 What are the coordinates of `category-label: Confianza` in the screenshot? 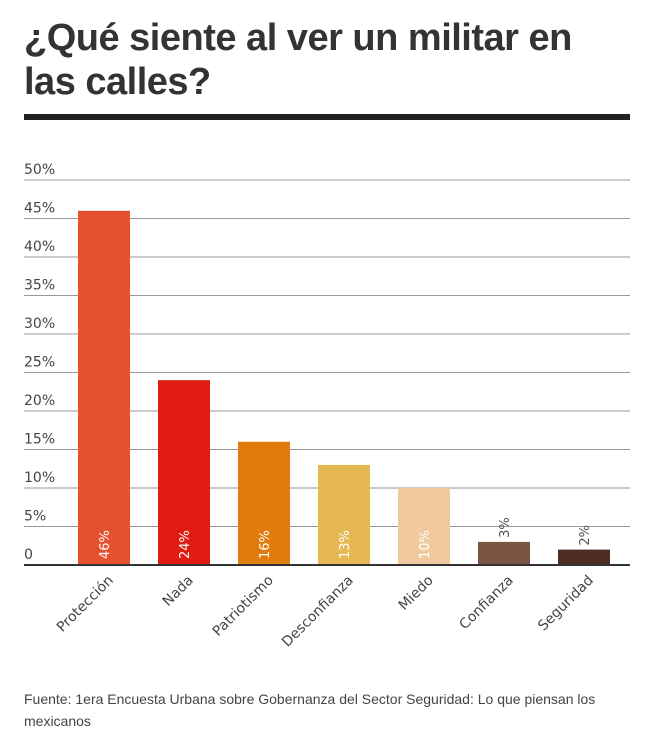 It's located at (486, 603).